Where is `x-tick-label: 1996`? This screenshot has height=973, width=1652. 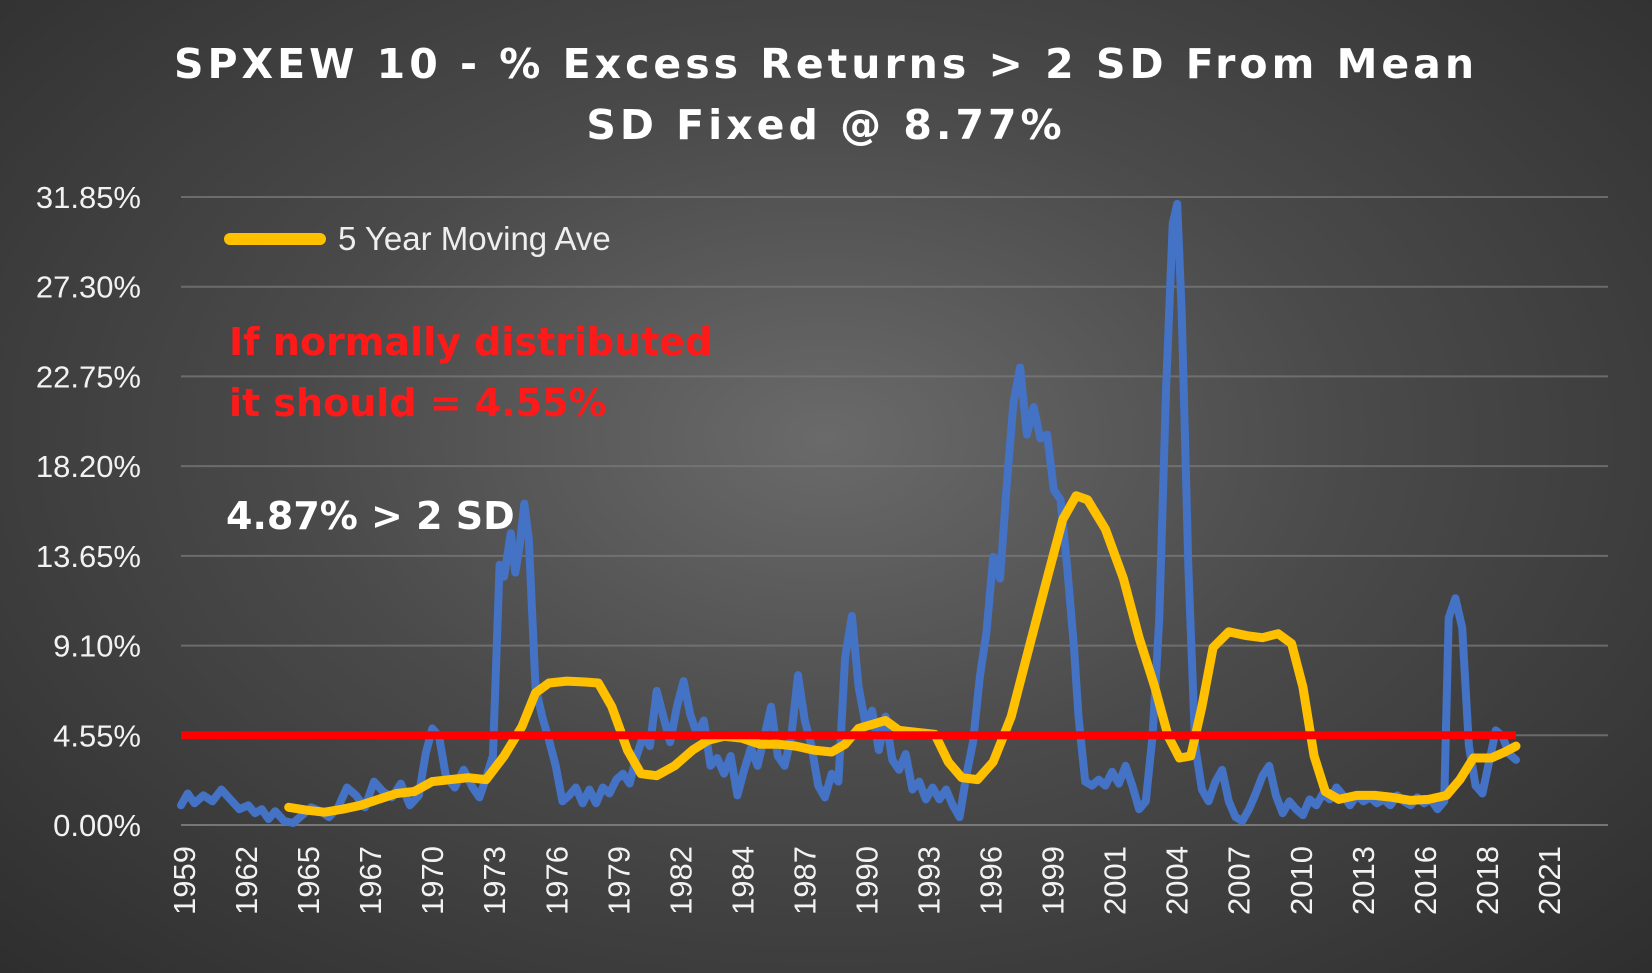
x-tick-label: 1996 is located at coordinates (991, 880).